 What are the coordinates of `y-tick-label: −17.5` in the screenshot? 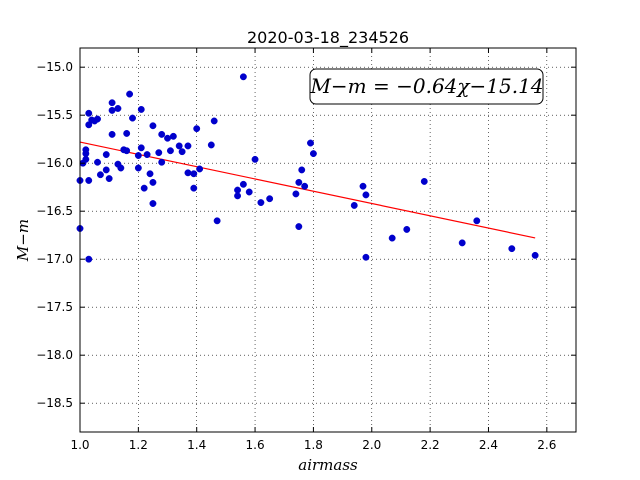 It's located at (54, 307).